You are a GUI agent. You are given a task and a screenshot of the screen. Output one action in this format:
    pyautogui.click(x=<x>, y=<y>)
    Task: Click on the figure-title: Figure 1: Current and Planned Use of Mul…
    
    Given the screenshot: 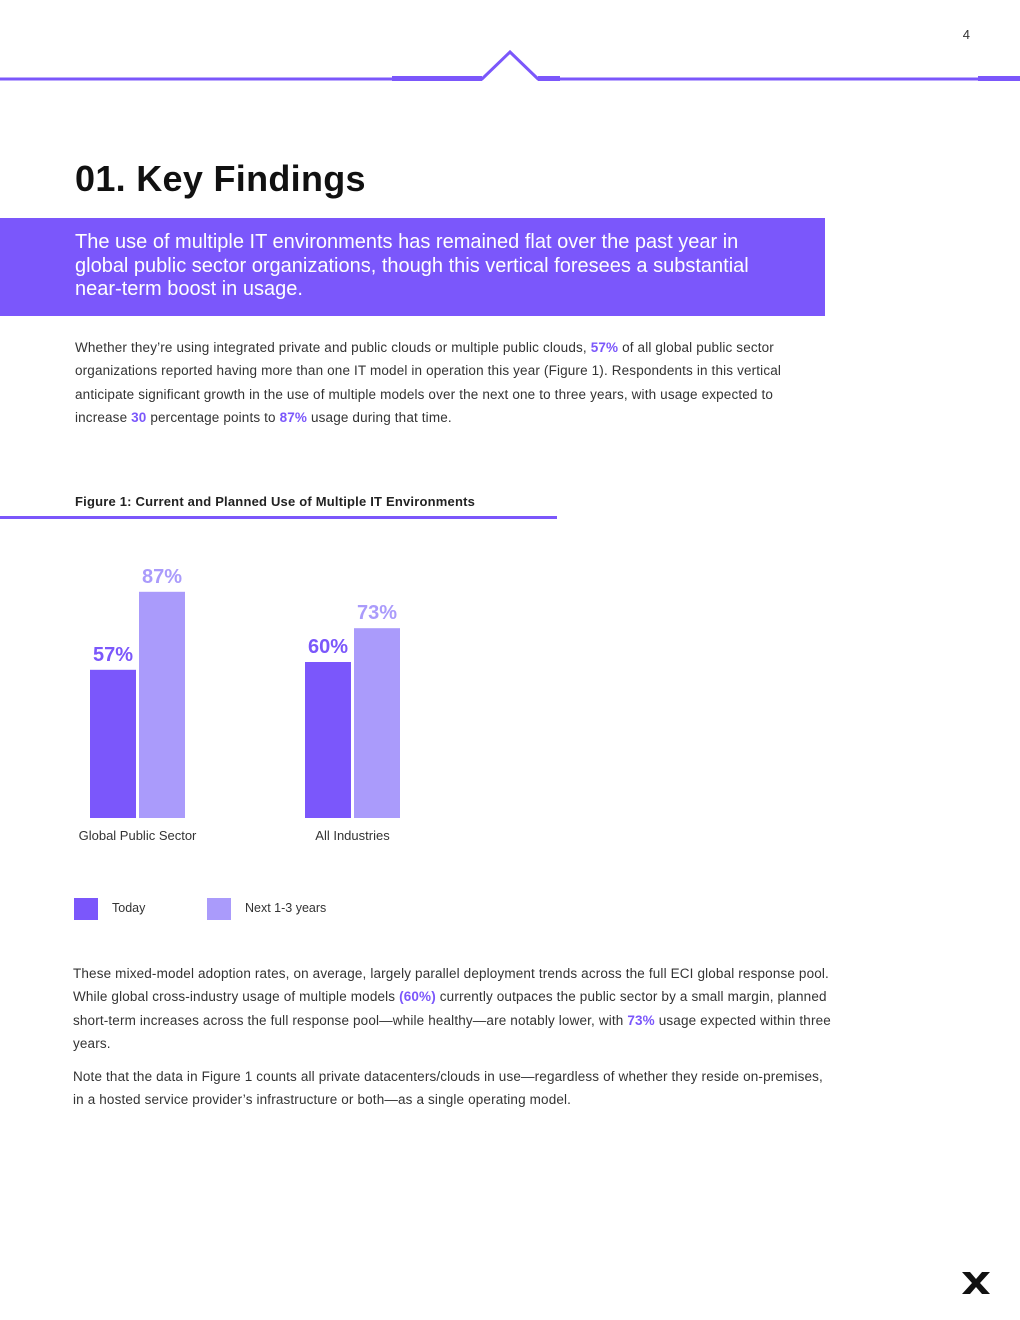 What is the action you would take?
    pyautogui.click(x=275, y=501)
    